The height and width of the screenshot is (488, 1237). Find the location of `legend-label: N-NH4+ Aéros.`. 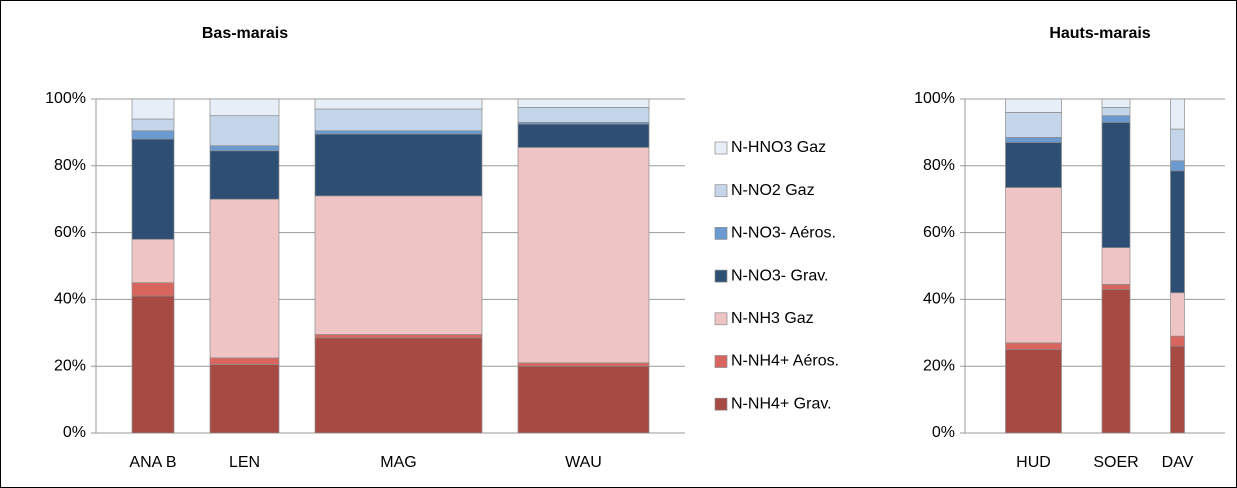

legend-label: N-NH4+ Aéros. is located at coordinates (785, 361).